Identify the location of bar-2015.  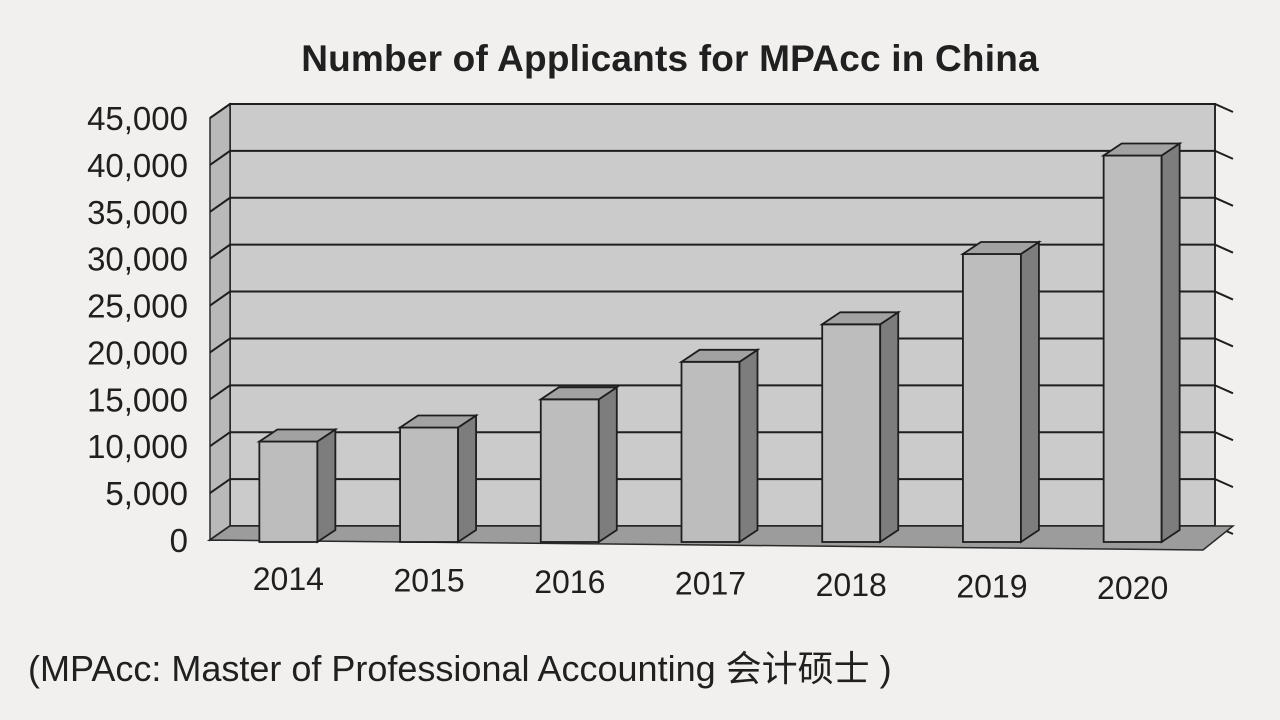
(438, 478).